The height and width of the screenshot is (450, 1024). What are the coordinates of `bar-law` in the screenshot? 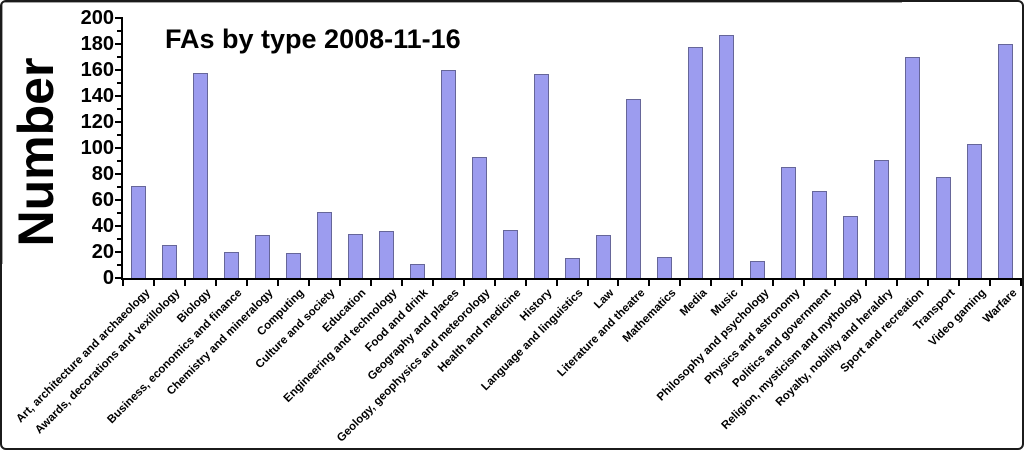 It's located at (603, 256).